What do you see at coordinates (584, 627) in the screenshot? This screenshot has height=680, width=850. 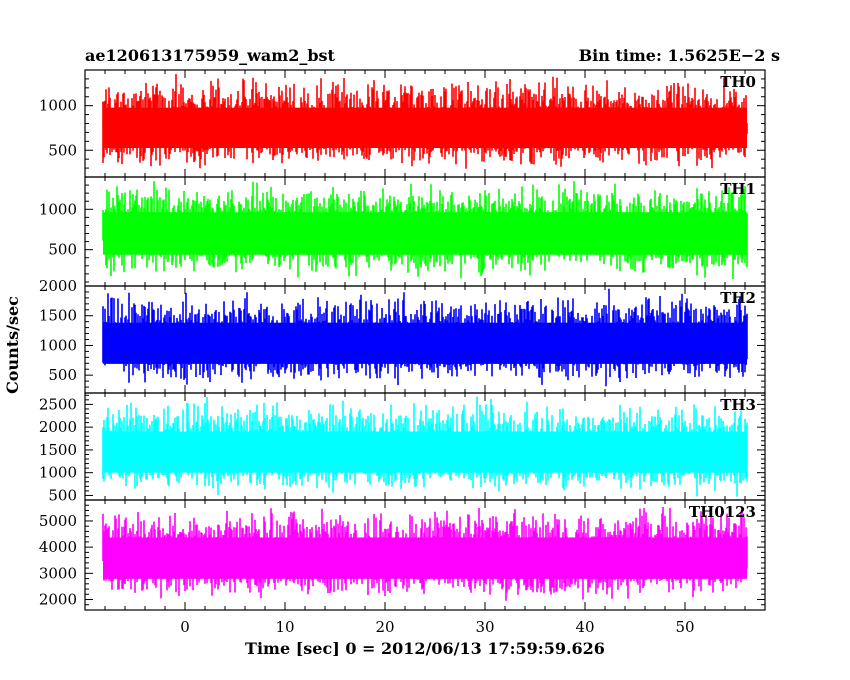 I see `x-tick-label: 40` at bounding box center [584, 627].